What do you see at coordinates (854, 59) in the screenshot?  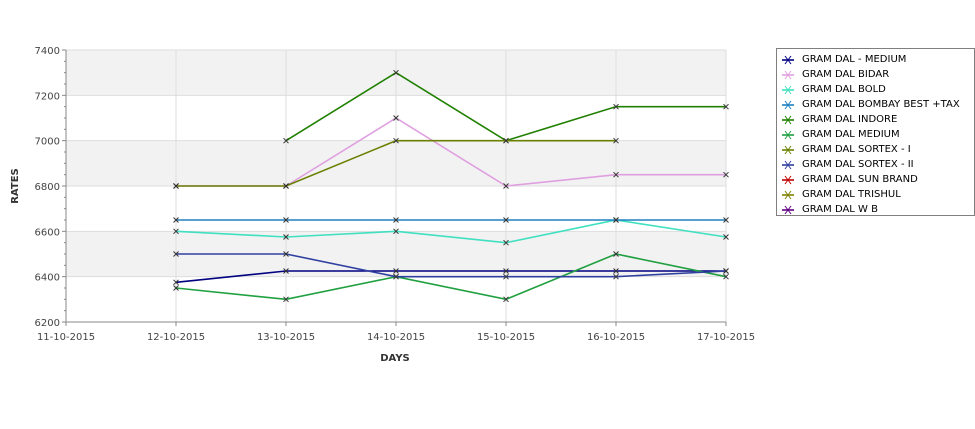 I see `legend-label: GRAM DAL - MEDIUM` at bounding box center [854, 59].